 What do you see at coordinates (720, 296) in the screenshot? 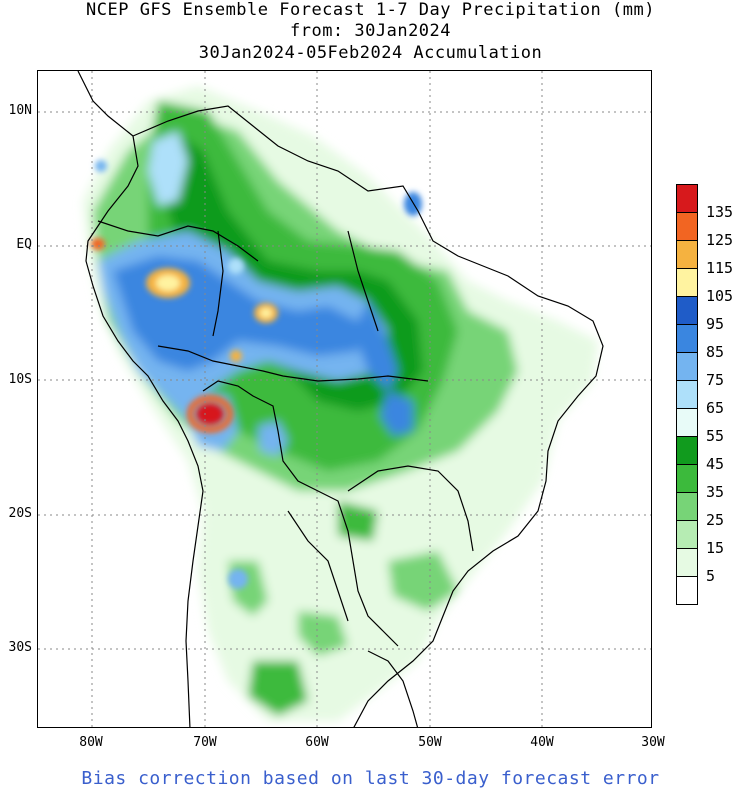
I see `legend-label: 105` at bounding box center [720, 296].